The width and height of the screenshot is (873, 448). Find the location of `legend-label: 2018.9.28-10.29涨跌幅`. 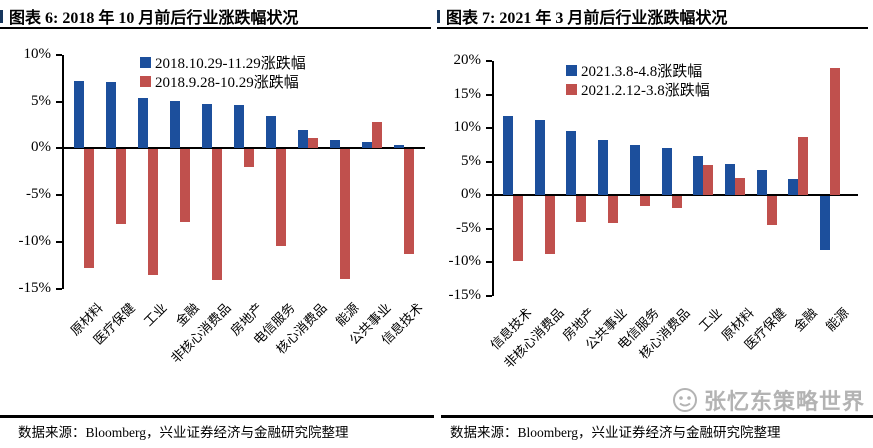

legend-label: 2018.9.28-10.29涨跌幅 is located at coordinates (227, 83).